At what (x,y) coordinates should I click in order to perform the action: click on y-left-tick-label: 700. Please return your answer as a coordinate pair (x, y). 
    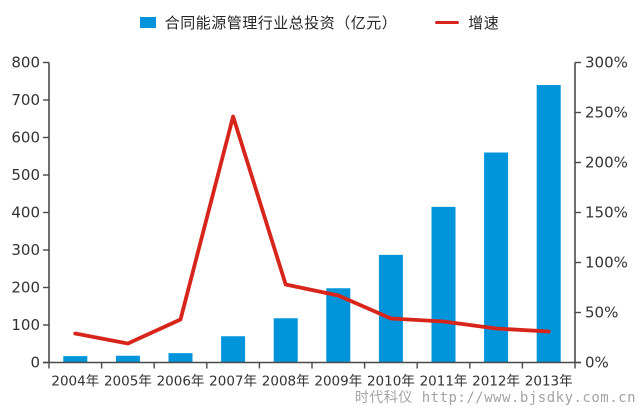
    Looking at the image, I should click on (25, 100).